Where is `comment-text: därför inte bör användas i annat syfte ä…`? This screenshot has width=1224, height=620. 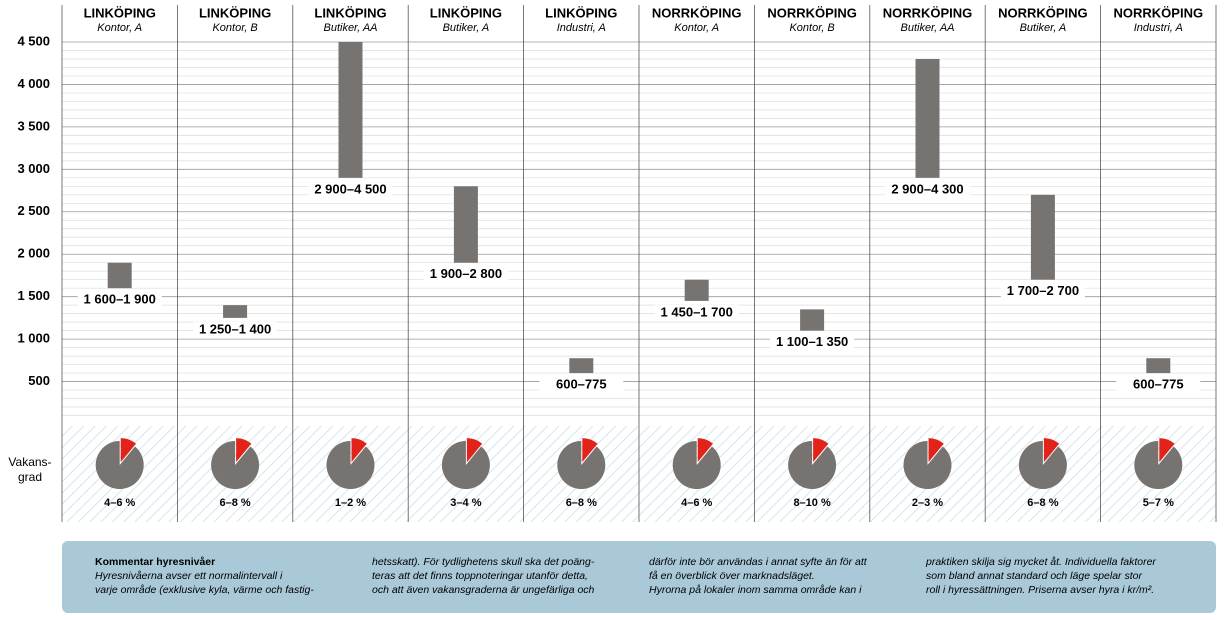 comment-text: därför inte bör användas i annat syfte ä… is located at coordinates (758, 562).